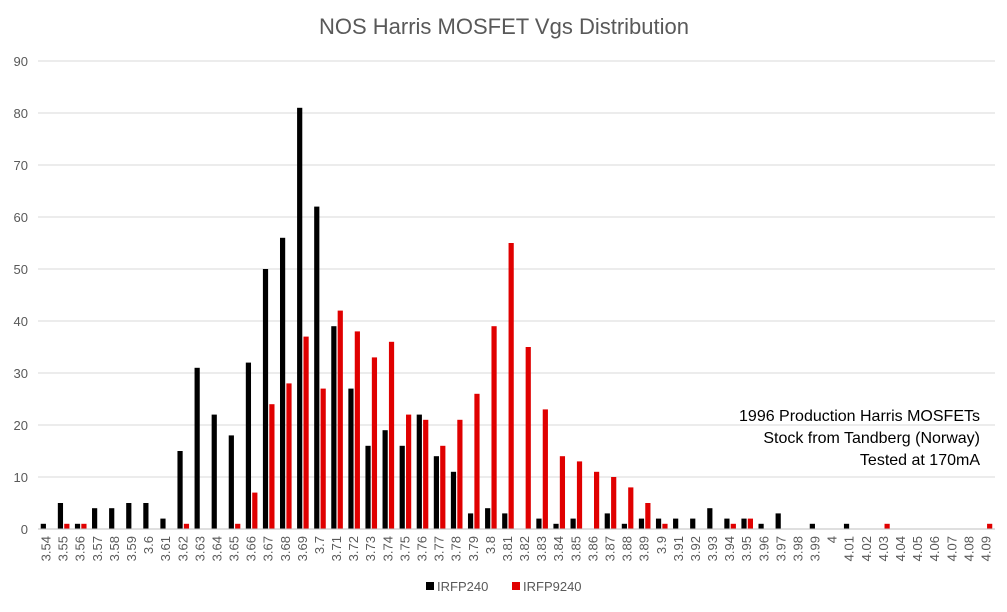  I want to click on x-tick-label: 4.03, so click(883, 548).